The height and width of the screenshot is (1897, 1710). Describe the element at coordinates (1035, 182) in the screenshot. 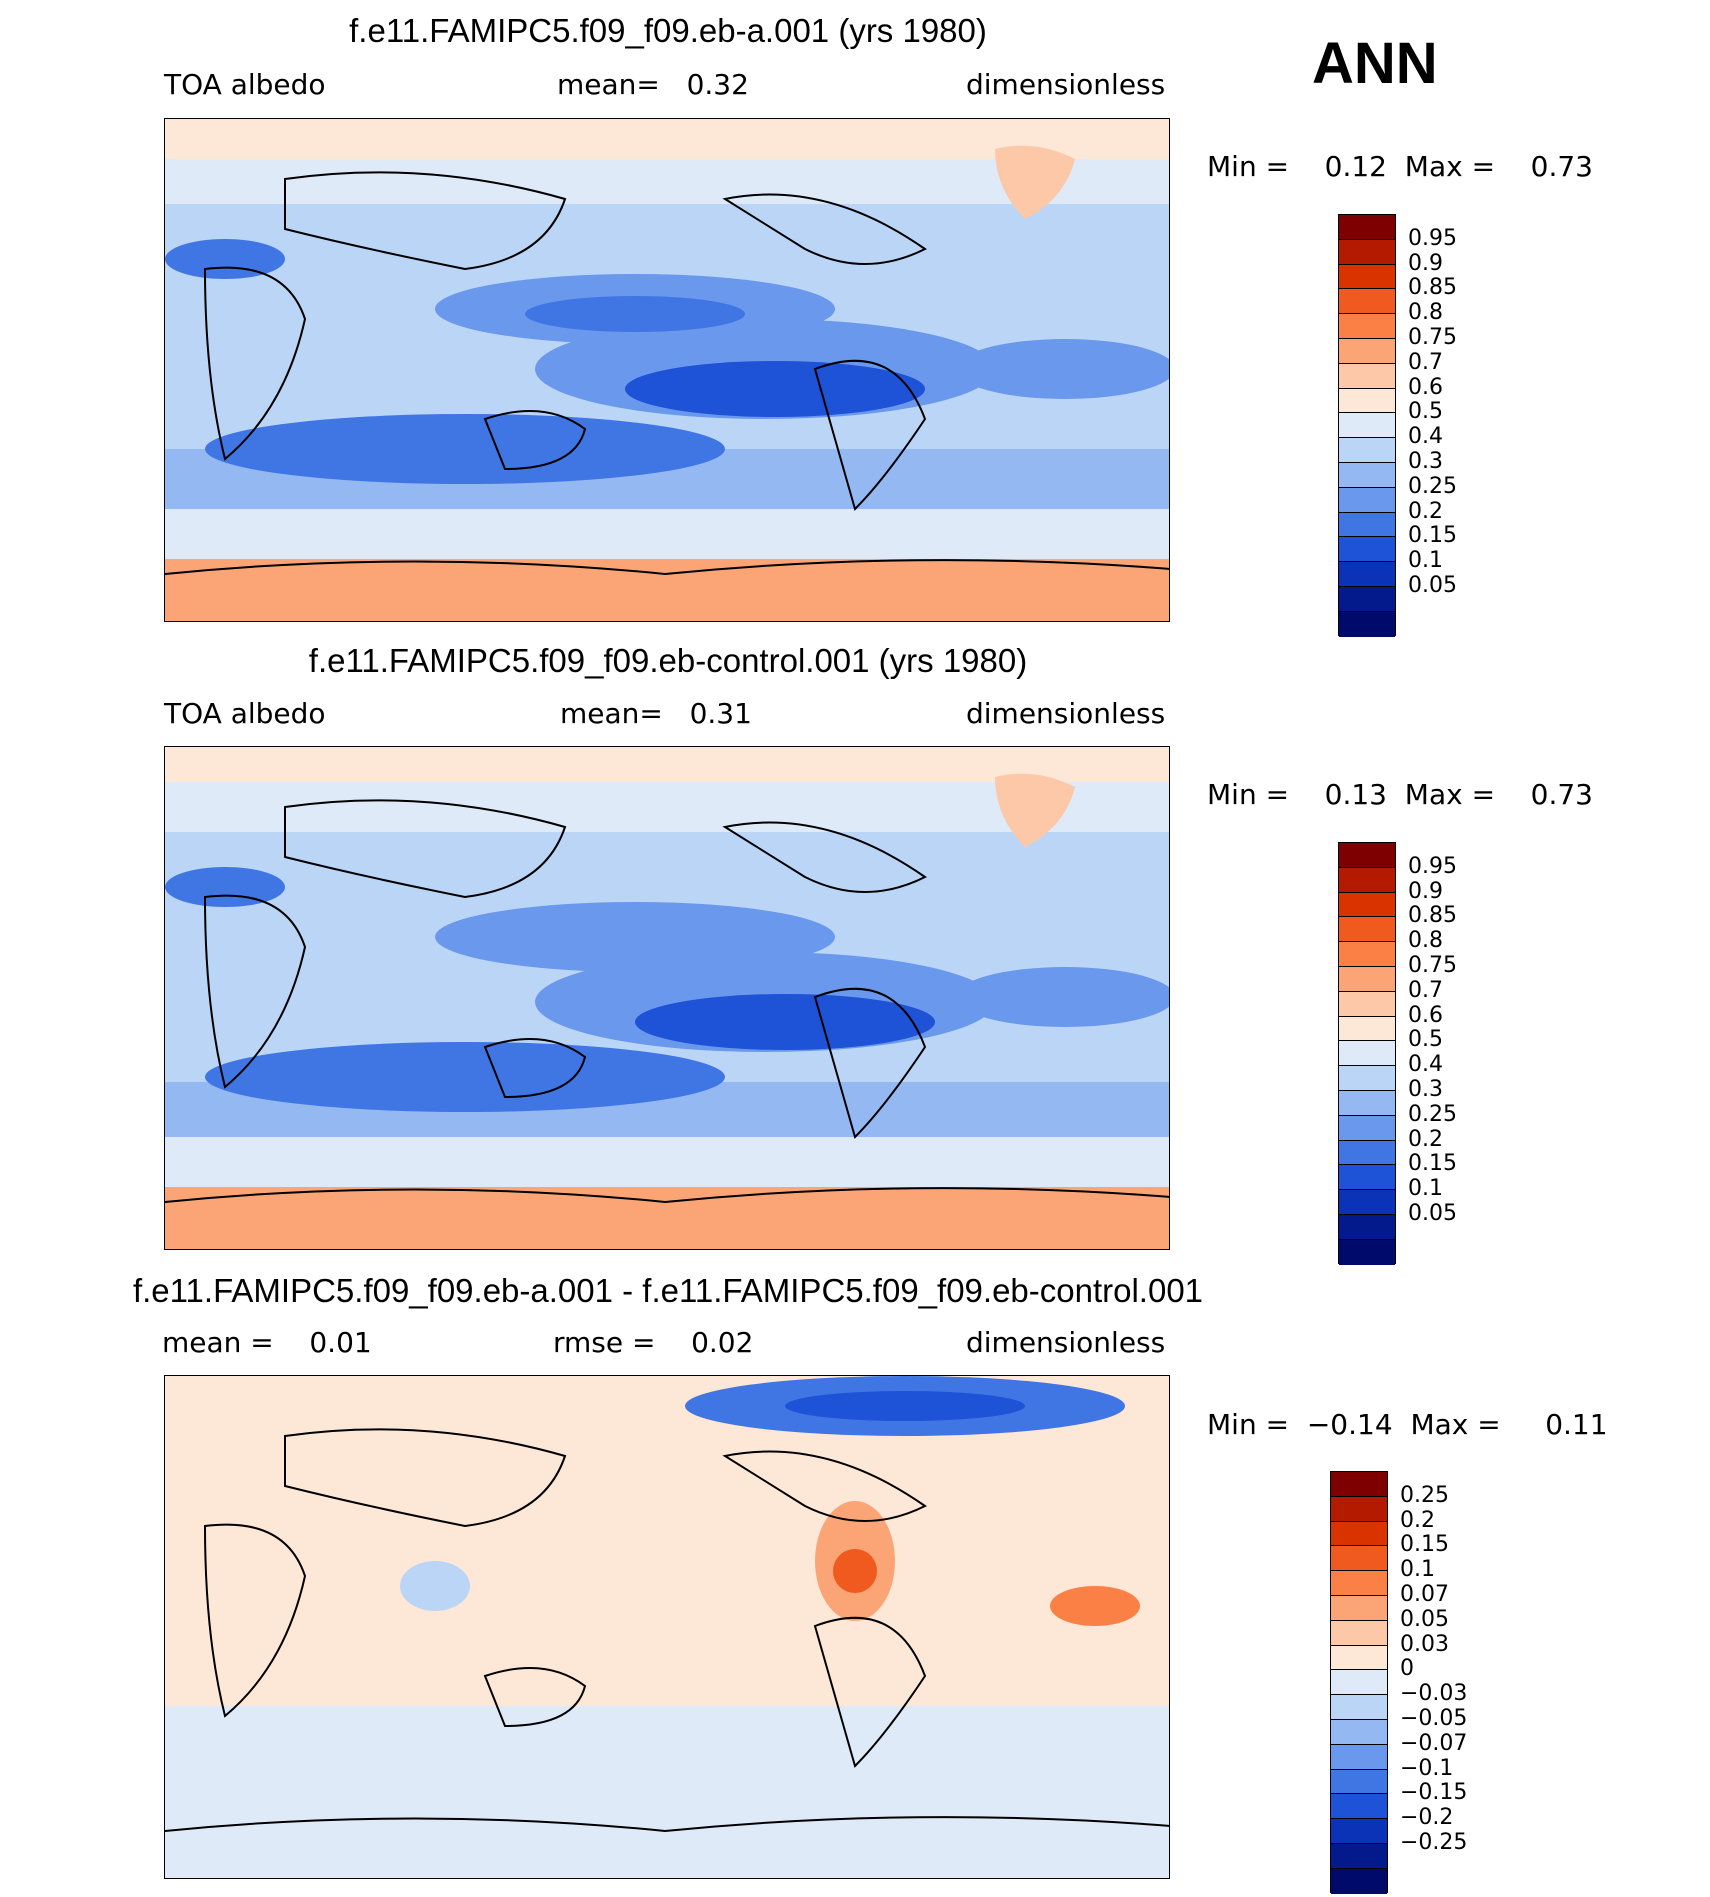

I see `greenland-region` at that location.